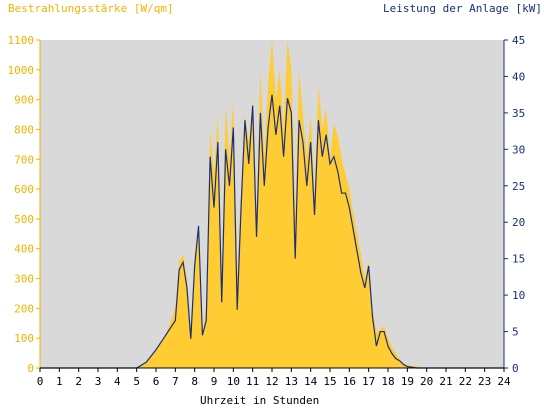 This screenshot has height=408, width=544. I want to click on x-tick-label: 22, so click(465, 381).